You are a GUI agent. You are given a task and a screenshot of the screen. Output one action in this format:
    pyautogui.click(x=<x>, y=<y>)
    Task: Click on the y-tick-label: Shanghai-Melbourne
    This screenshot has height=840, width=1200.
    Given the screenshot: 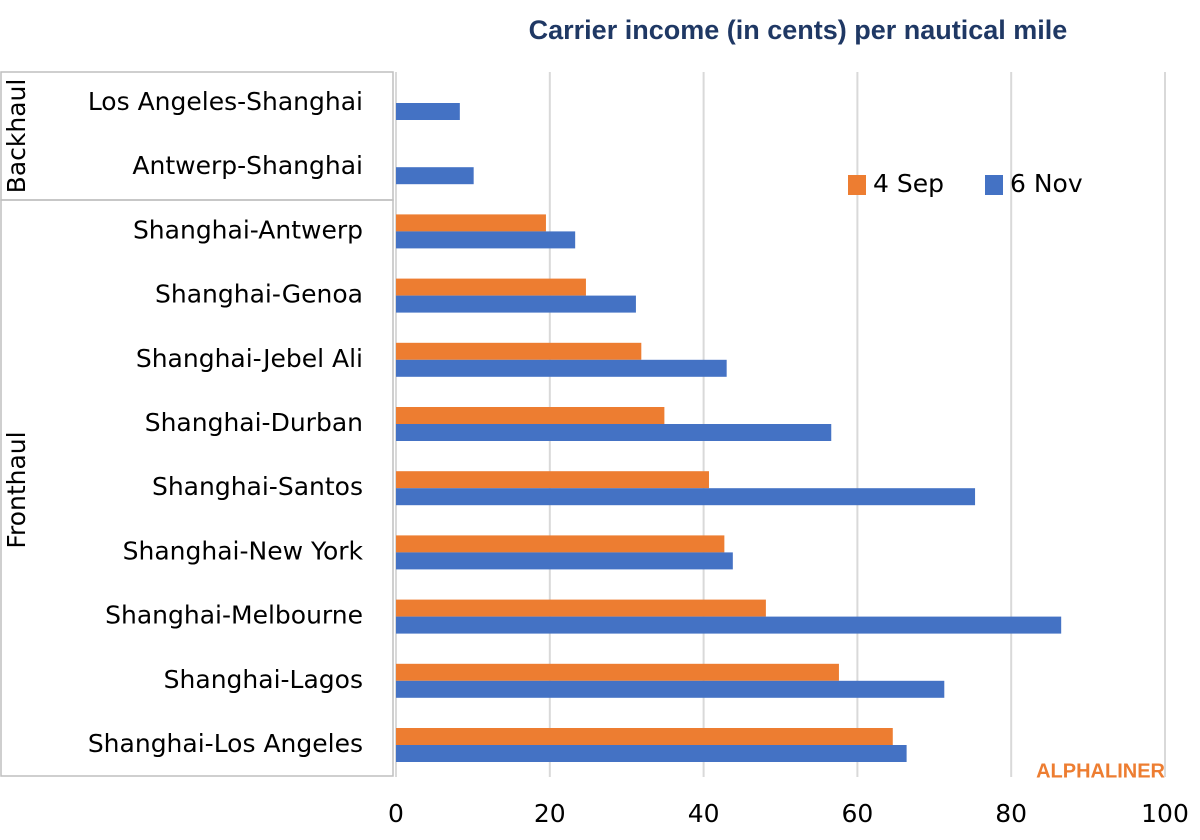 What is the action you would take?
    pyautogui.click(x=234, y=615)
    